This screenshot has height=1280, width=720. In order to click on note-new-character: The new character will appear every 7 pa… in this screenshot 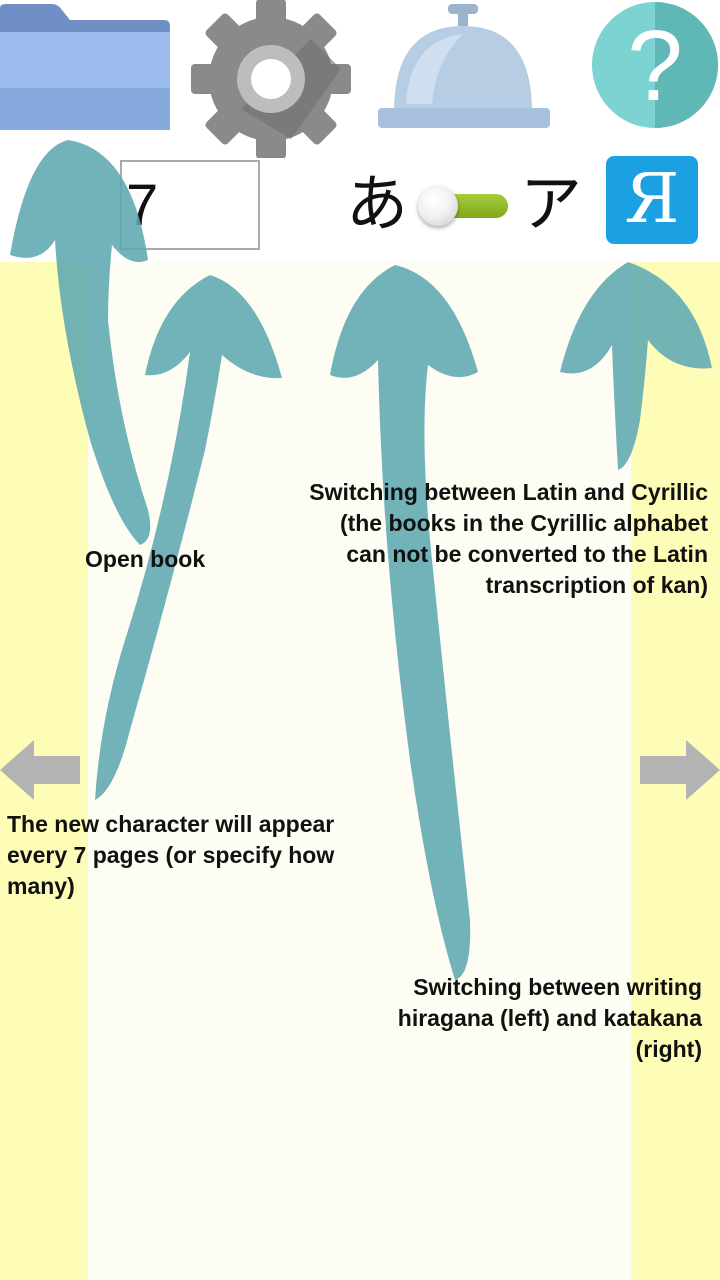, I will do `click(171, 855)`.